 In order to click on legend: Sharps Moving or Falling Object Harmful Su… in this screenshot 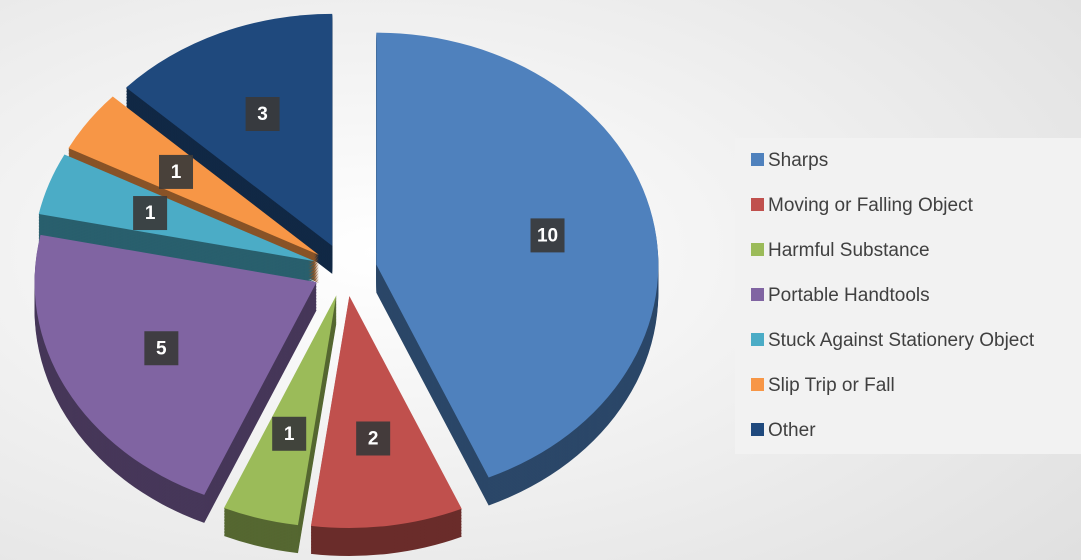, I will do `click(893, 295)`.